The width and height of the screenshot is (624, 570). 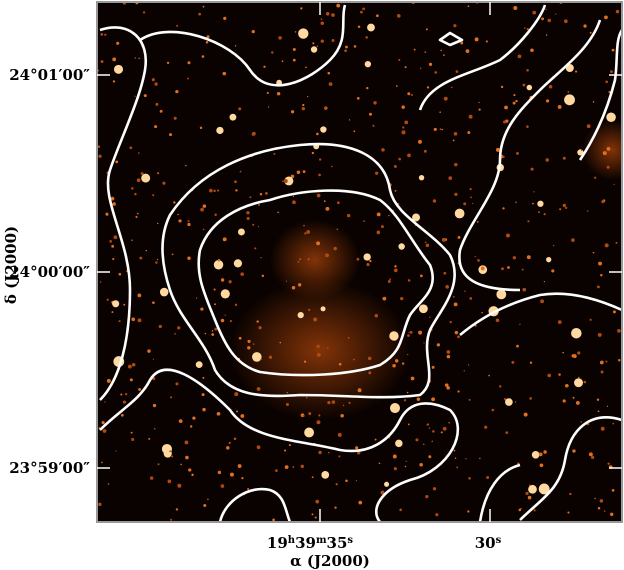 What do you see at coordinates (540, 406) in the screenshot?
I see `contour` at bounding box center [540, 406].